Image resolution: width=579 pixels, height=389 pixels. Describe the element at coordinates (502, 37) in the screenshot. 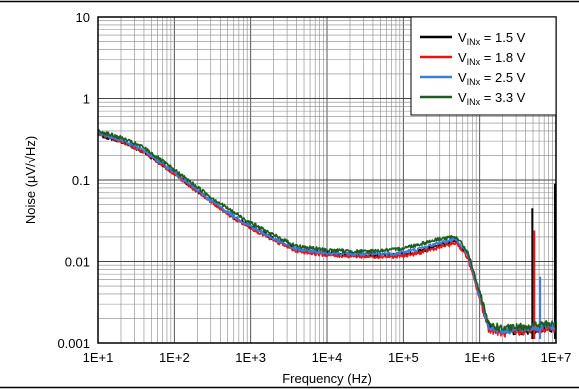

I see `legend-label-suffix: = 1.5 V` at that location.